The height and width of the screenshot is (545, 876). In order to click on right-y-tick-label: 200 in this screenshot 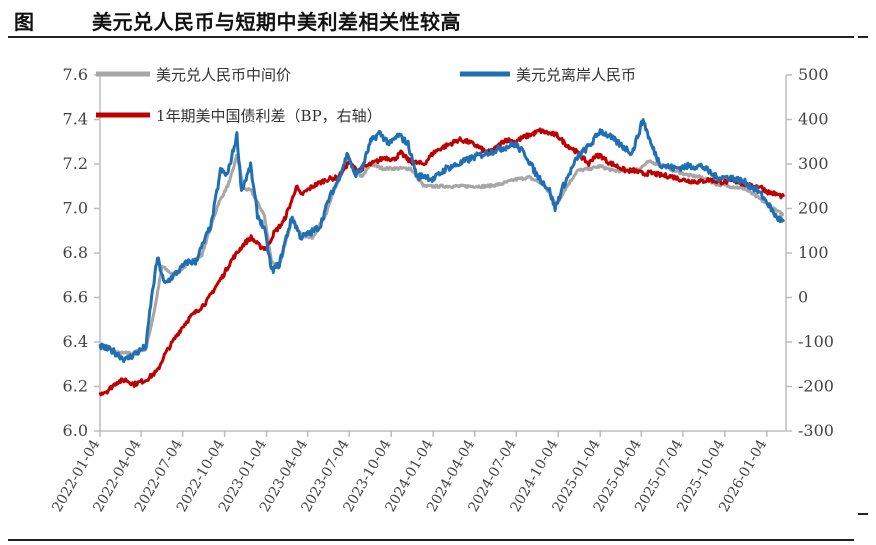, I will do `click(813, 208)`.